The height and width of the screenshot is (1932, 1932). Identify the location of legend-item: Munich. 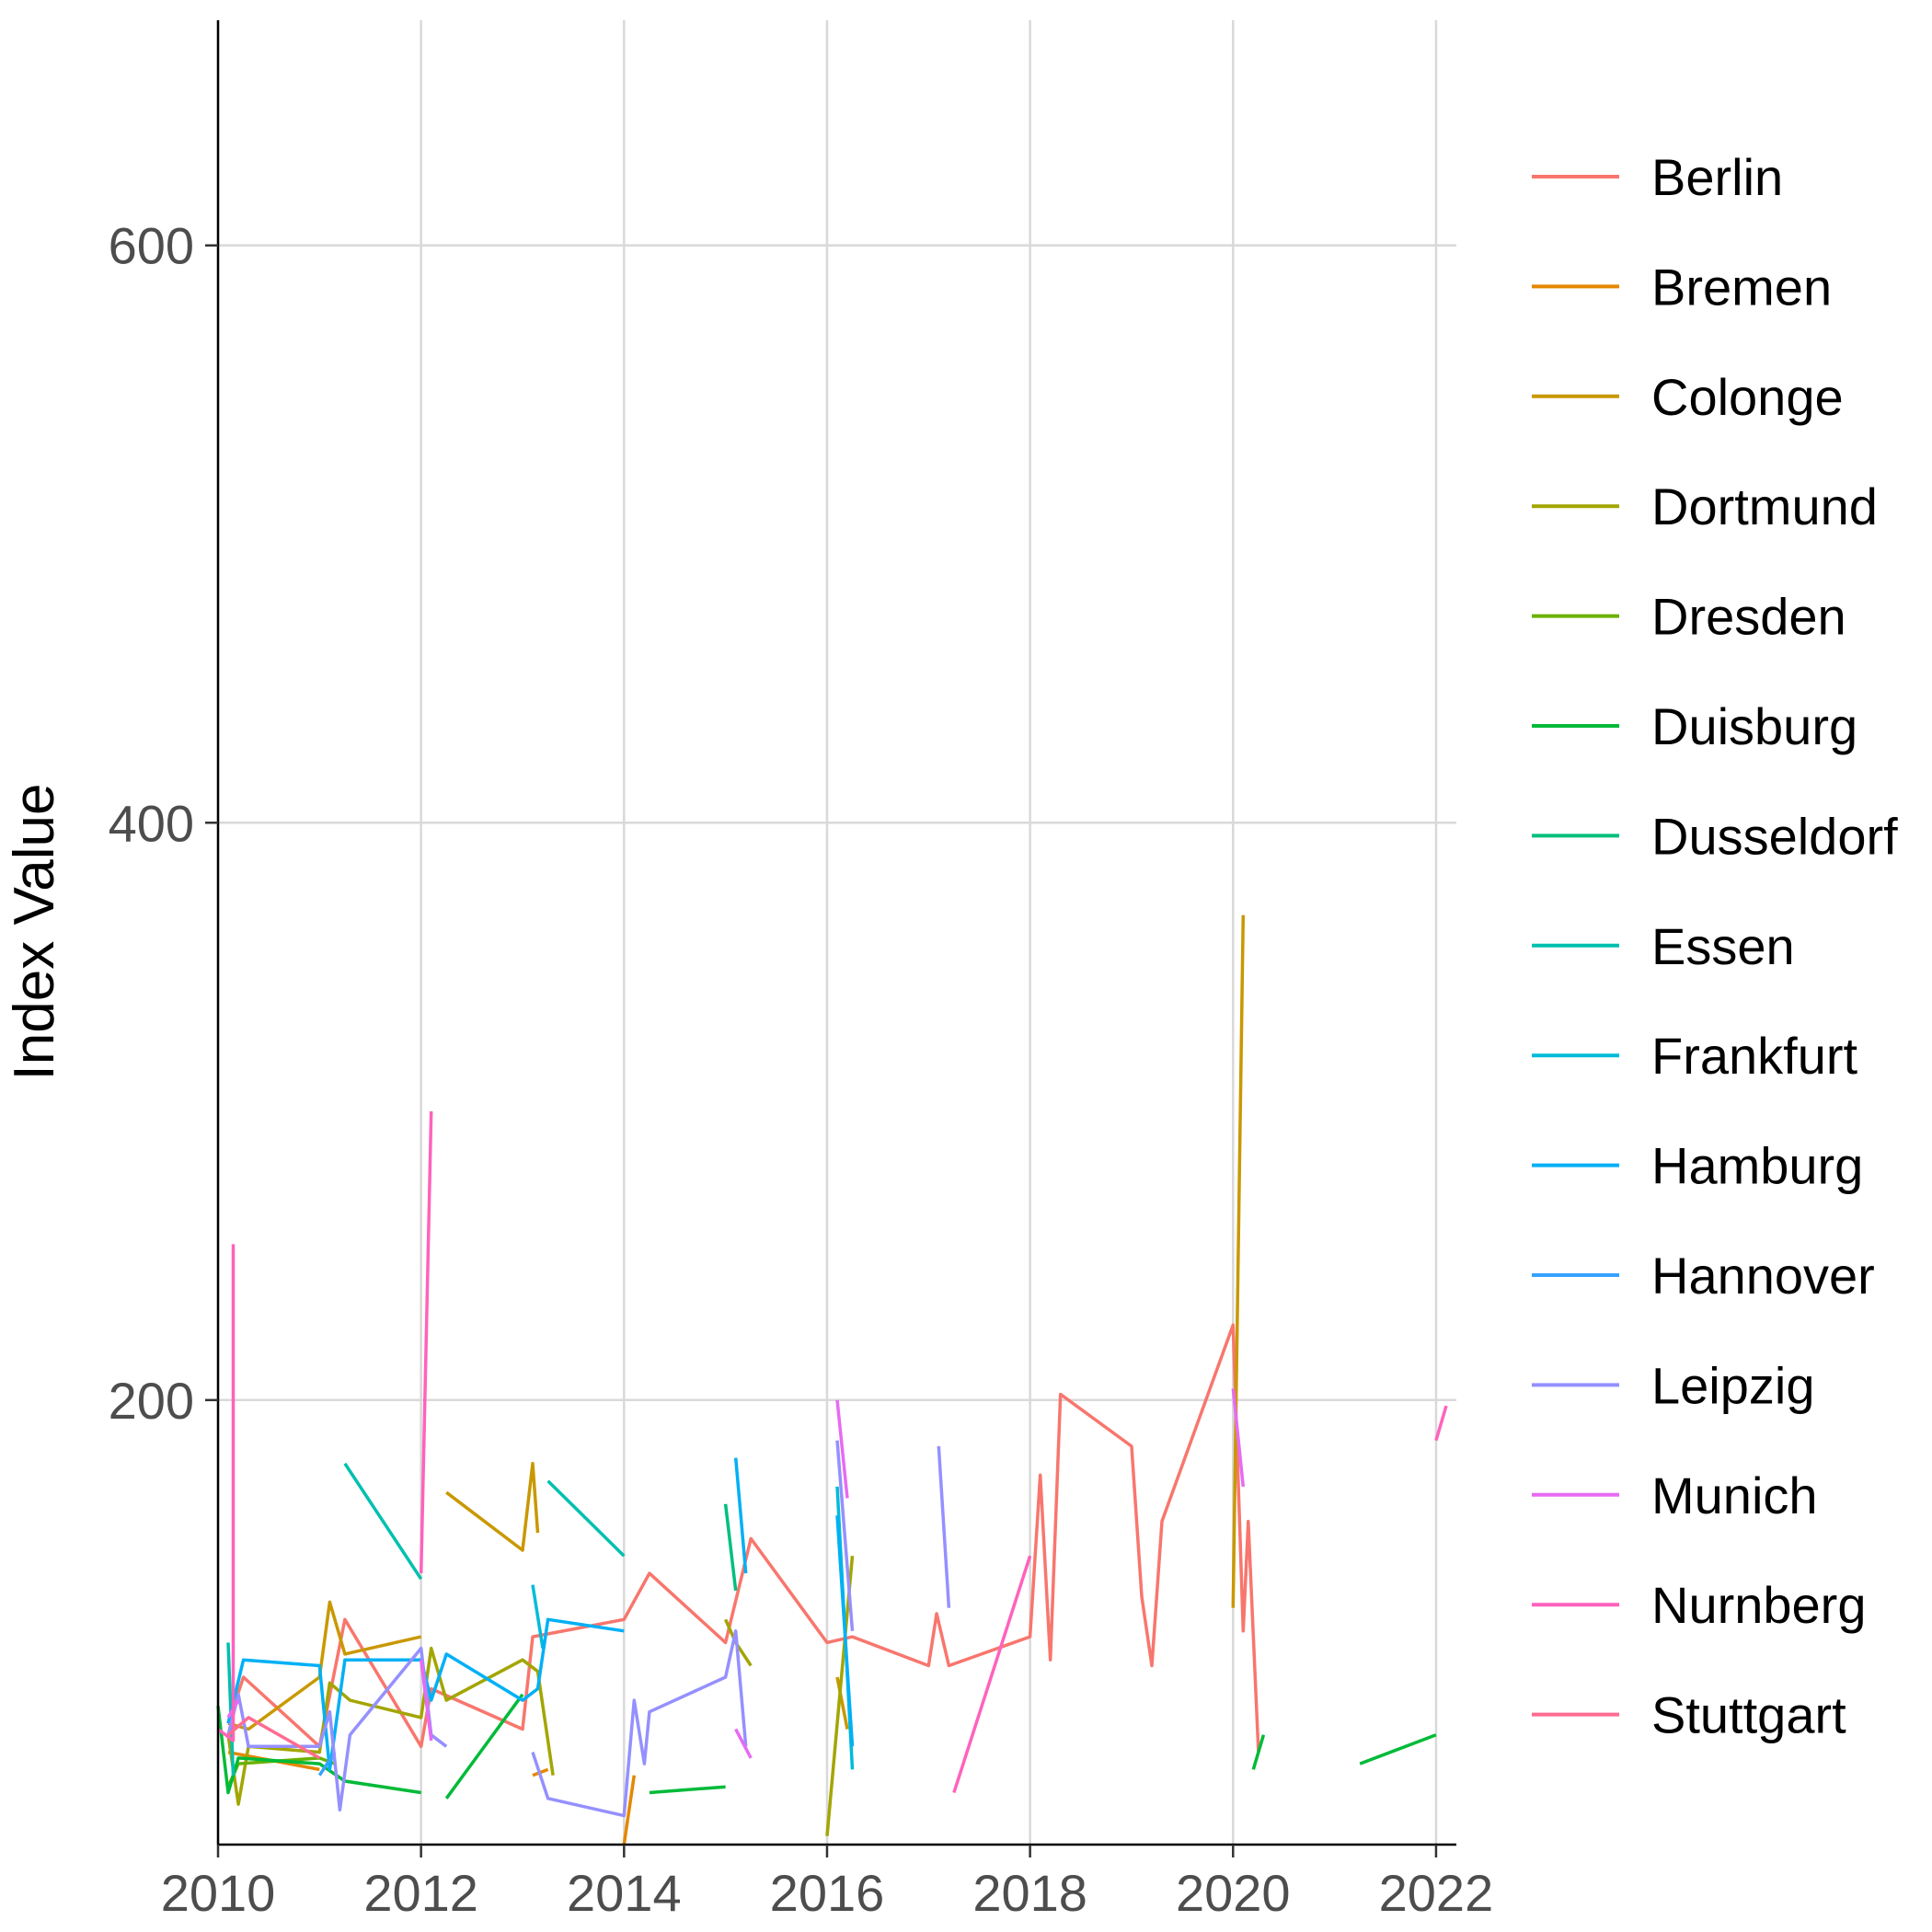
(1675, 1495).